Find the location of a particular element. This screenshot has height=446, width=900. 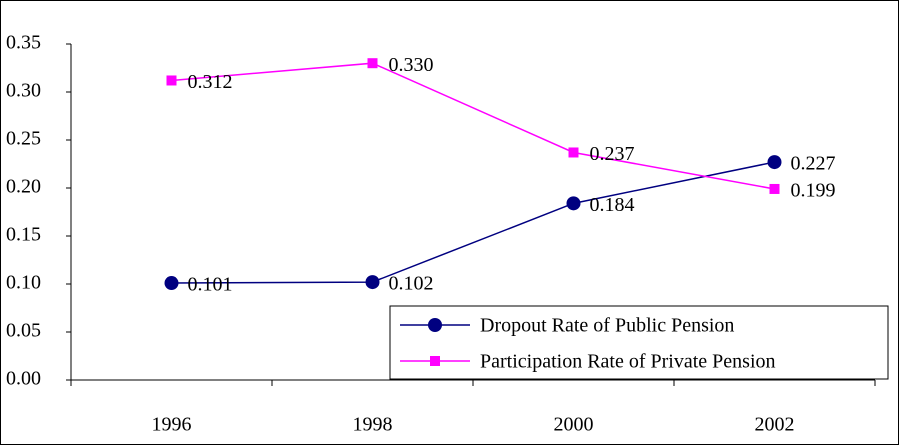

y-tick-label: 0.10 is located at coordinates (23, 283).